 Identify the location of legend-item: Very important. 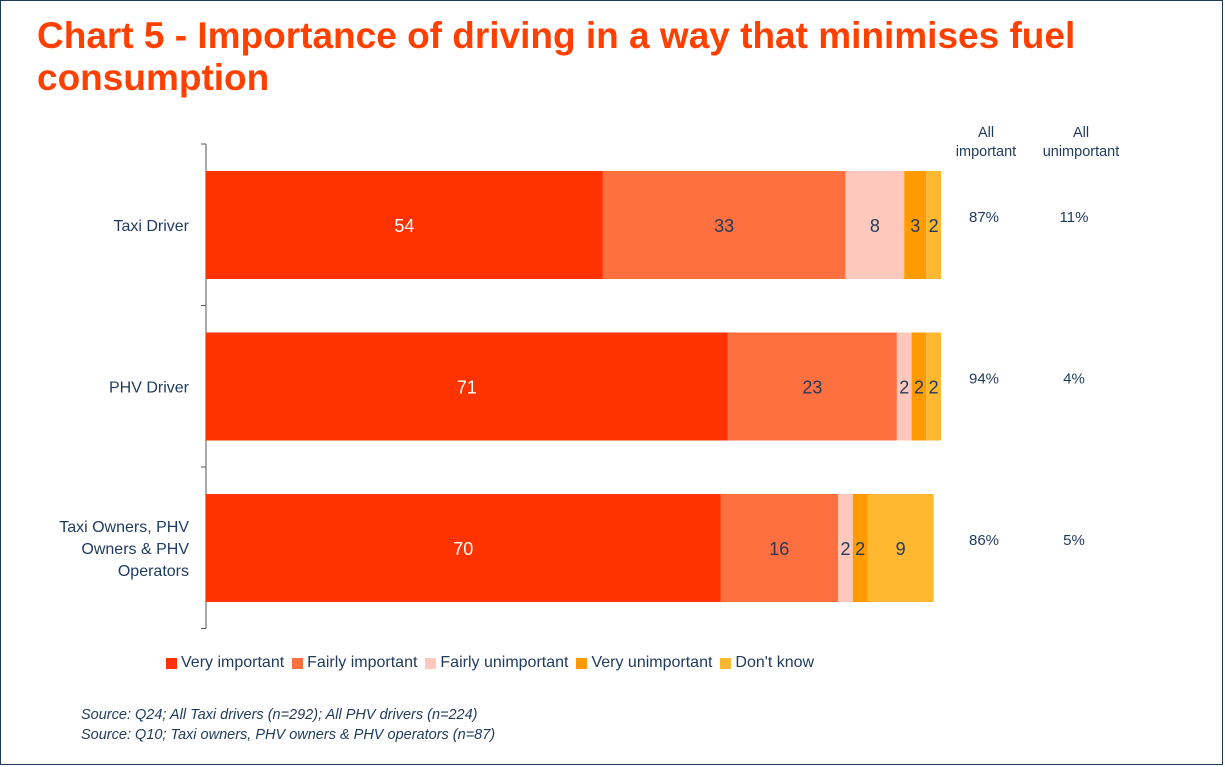
(225, 663).